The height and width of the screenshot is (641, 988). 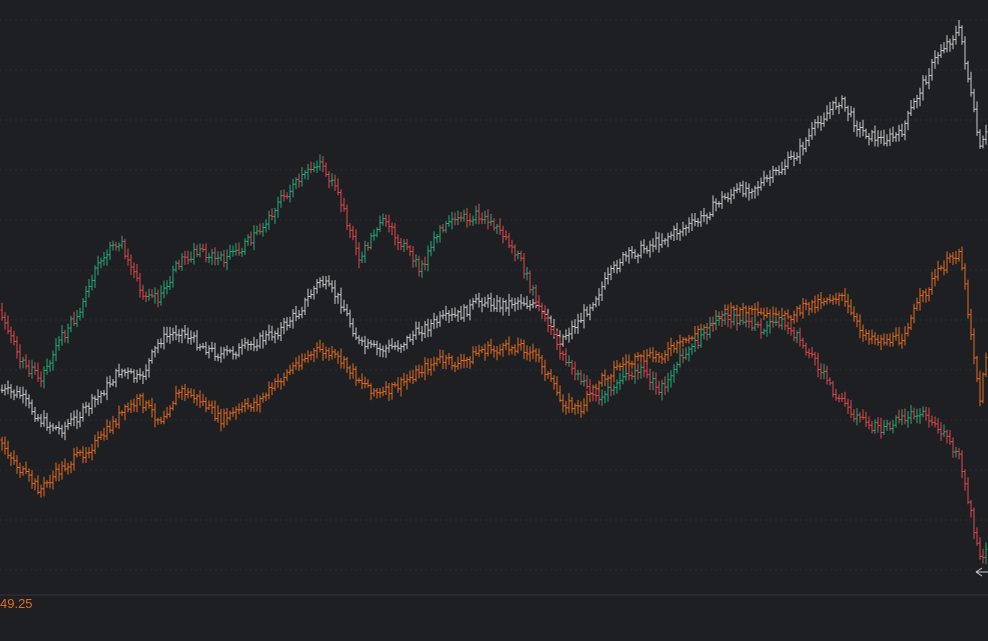 What do you see at coordinates (16, 603) in the screenshot?
I see `last-price-label: 49.25` at bounding box center [16, 603].